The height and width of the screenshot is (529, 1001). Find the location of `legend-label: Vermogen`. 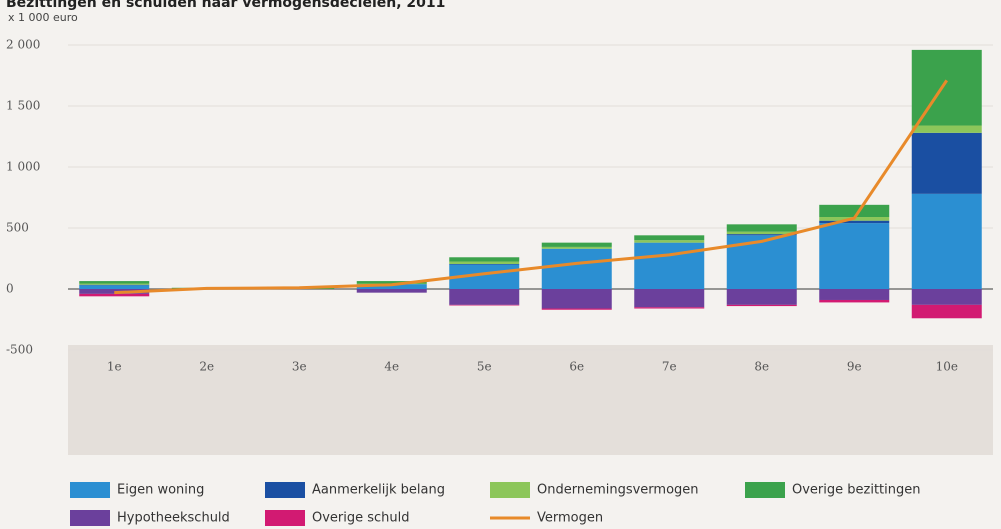

legend-label: Vermogen is located at coordinates (570, 518).